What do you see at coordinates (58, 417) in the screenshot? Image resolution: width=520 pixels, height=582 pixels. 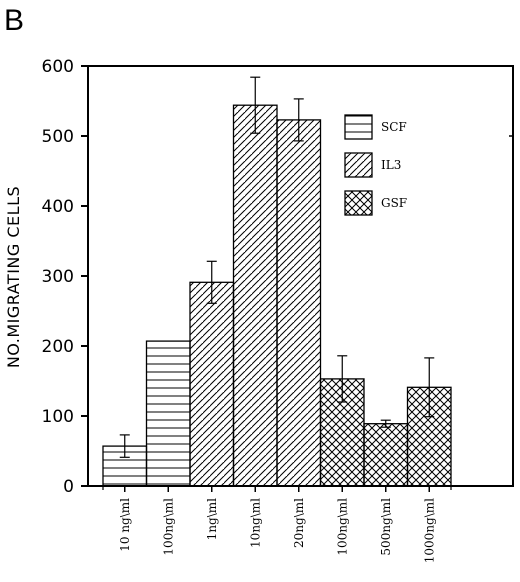 I see `y-tick-label: 100` at bounding box center [58, 417].